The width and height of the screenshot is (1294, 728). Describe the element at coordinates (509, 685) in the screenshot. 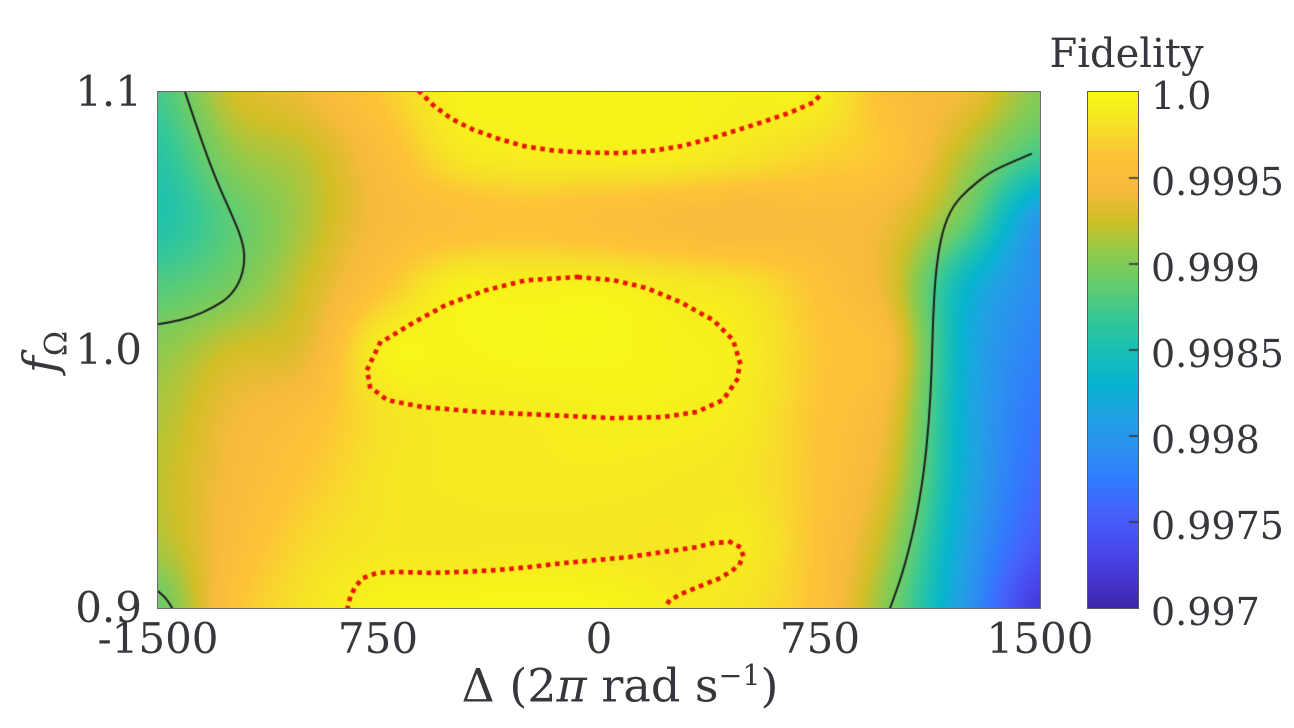

I see `x-axis-label-pre: Δ (2` at that location.